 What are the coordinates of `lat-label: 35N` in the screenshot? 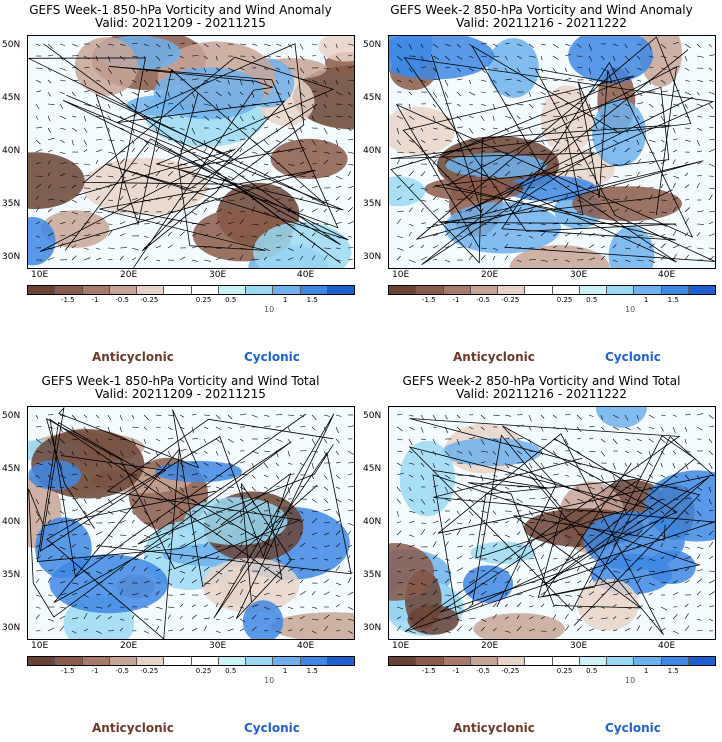 It's located at (372, 204).